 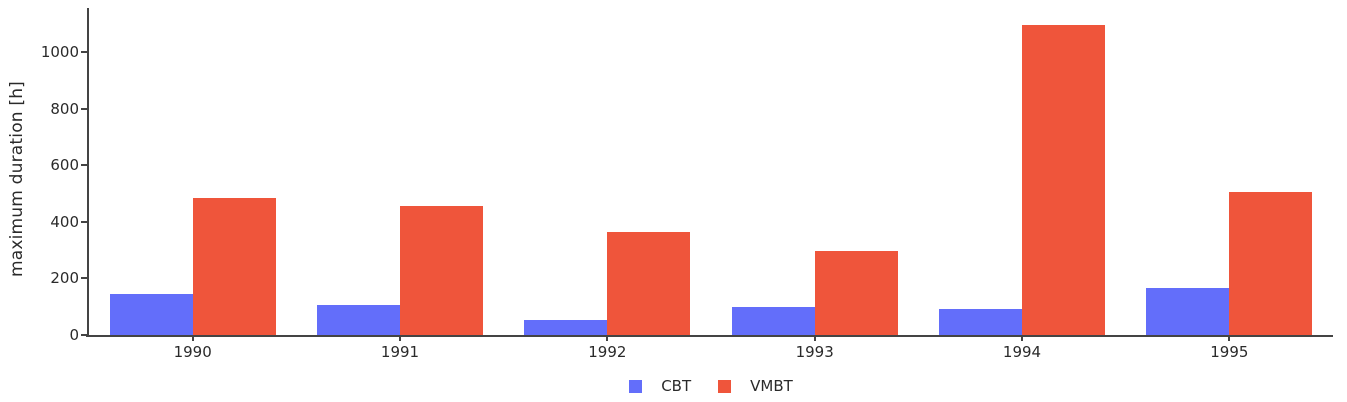 I want to click on bar-vmbt-1991, so click(x=441, y=270).